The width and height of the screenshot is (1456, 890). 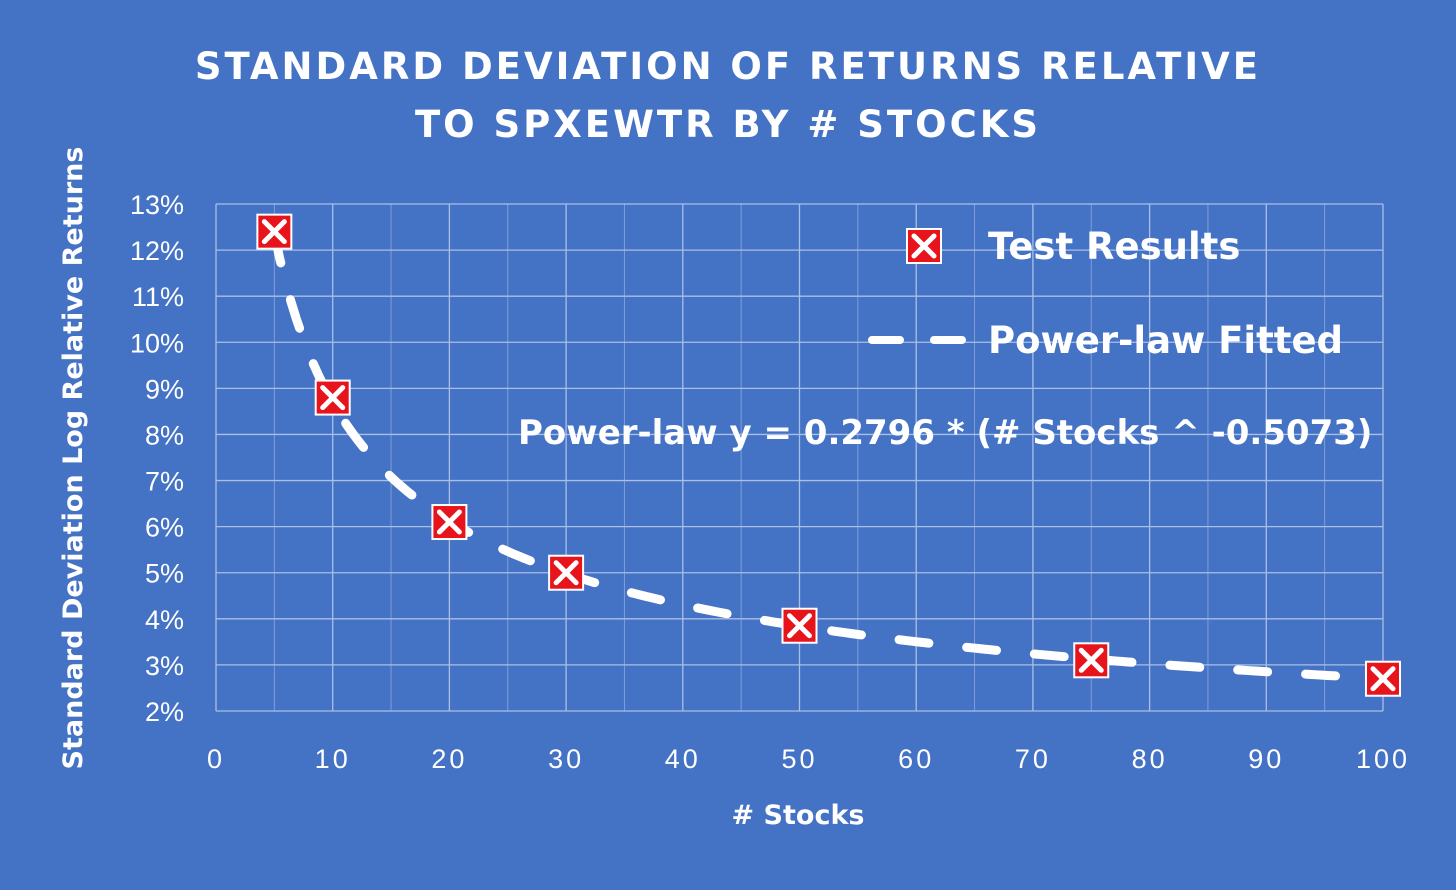 I want to click on x-axis-title: # Stocks, so click(x=798, y=815).